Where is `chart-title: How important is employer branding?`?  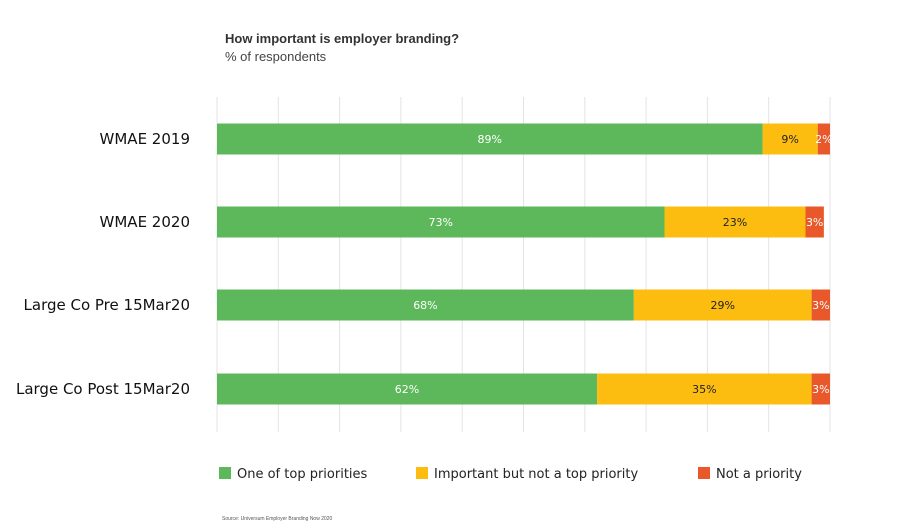
chart-title: How important is employer branding? is located at coordinates (342, 38).